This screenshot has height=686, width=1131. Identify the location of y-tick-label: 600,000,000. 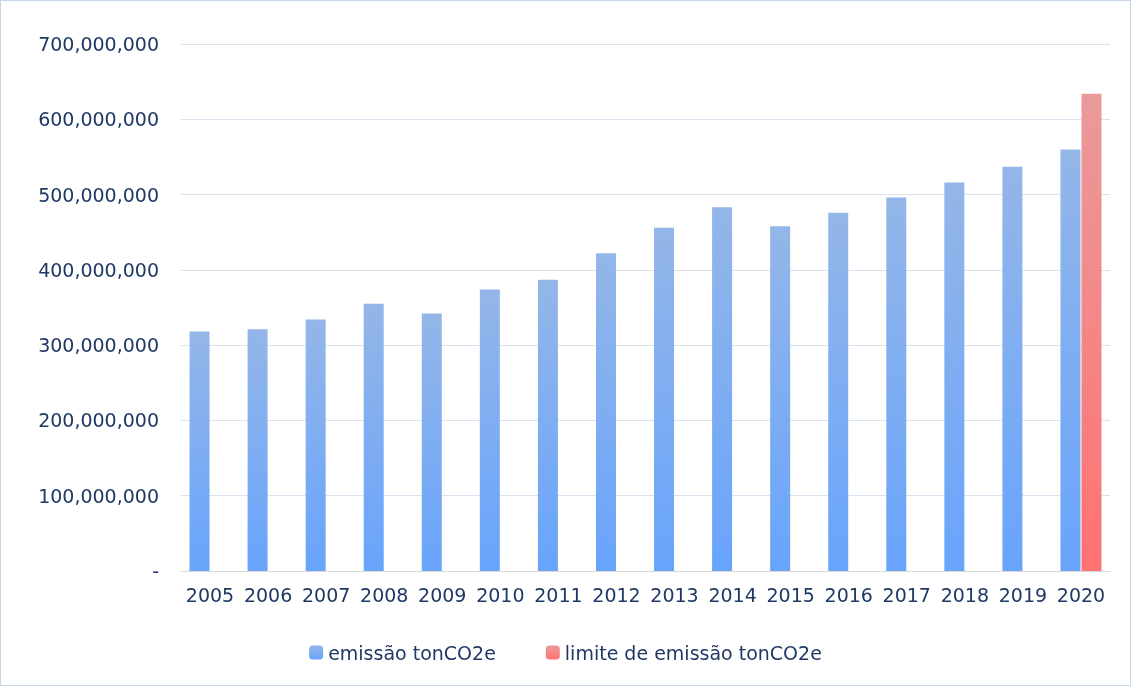
(98, 119).